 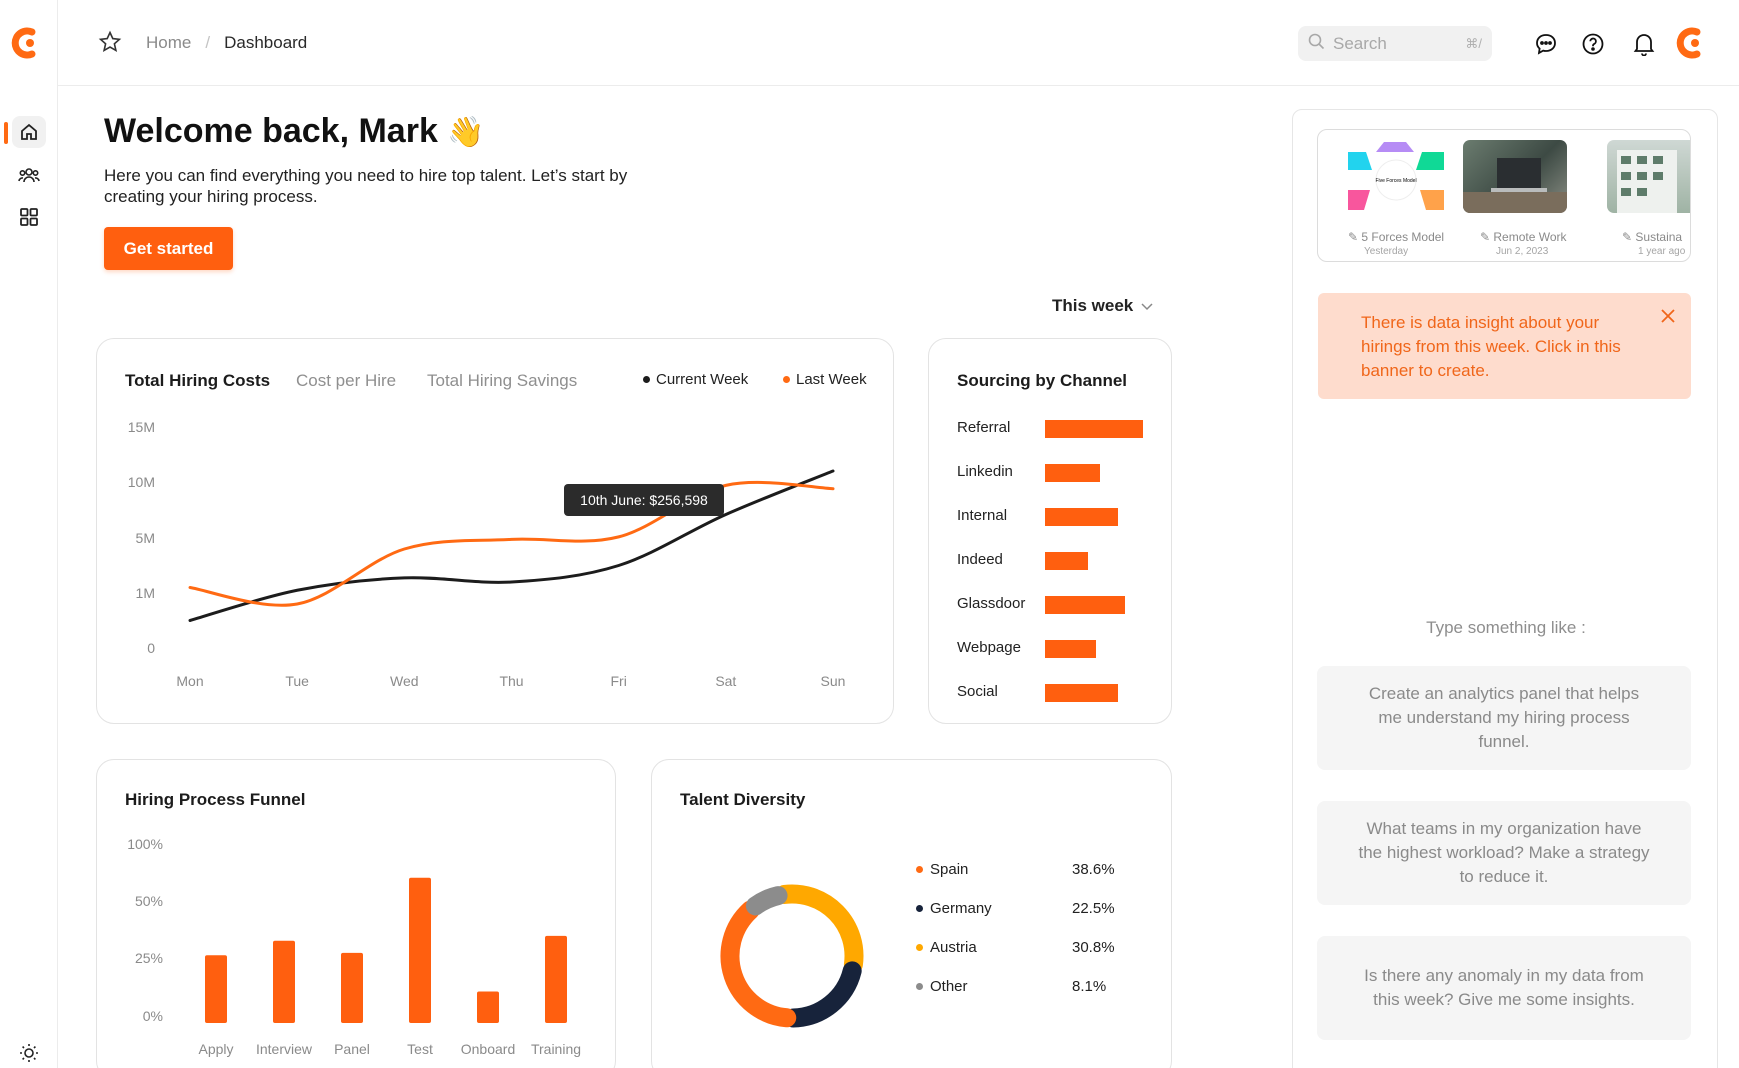 I want to click on recent-item-date: Jun 2, 2023, so click(x=1522, y=251).